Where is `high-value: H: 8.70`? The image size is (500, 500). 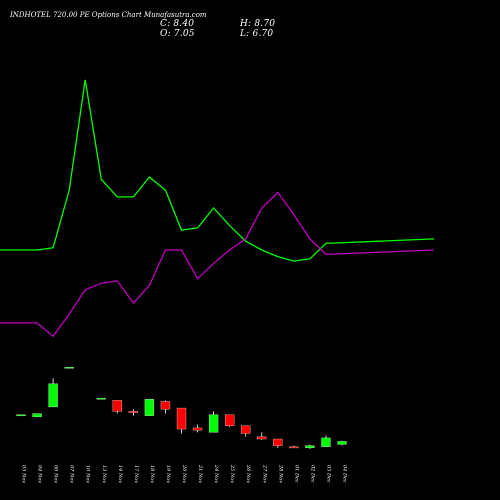 high-value: H: 8.70 is located at coordinates (258, 24).